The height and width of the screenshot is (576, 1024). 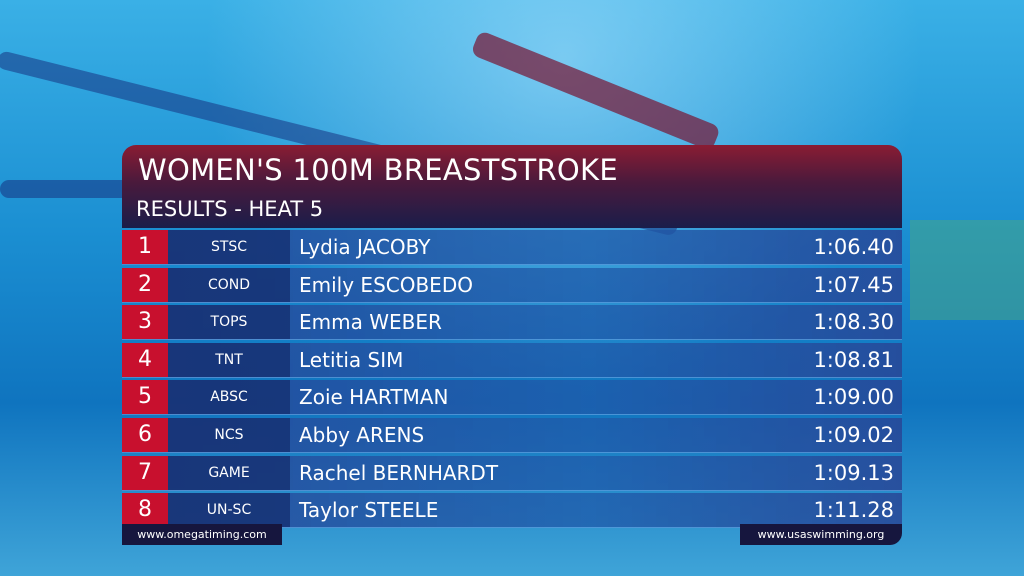 I want to click on finish-time: 1:09.00, so click(x=853, y=397).